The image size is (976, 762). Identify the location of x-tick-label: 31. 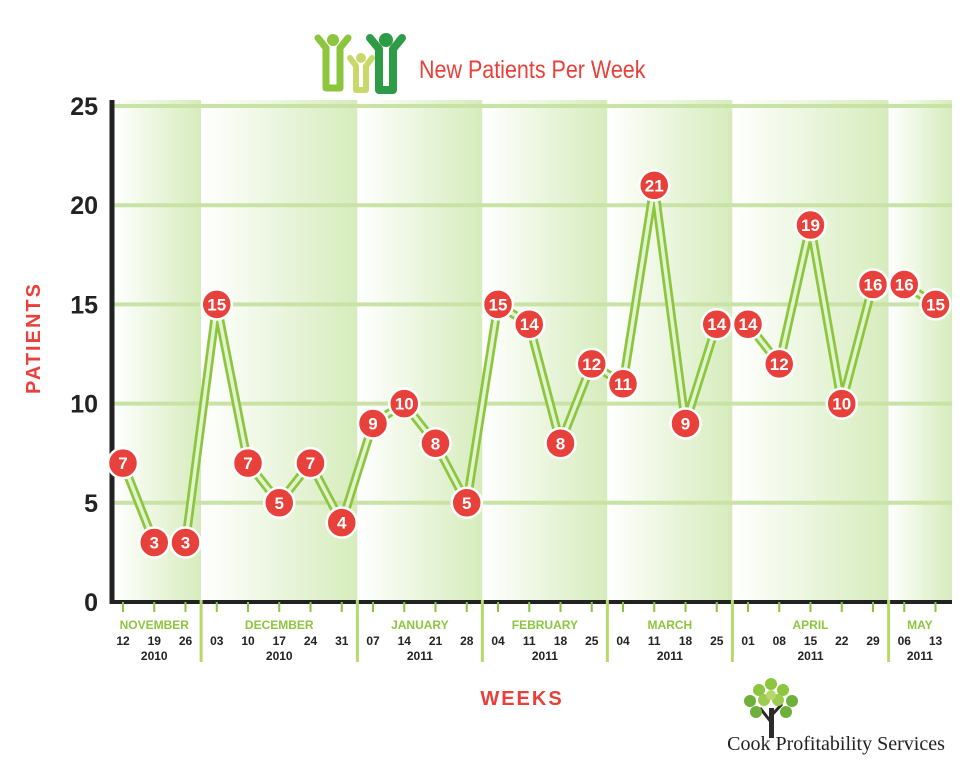
(342, 641).